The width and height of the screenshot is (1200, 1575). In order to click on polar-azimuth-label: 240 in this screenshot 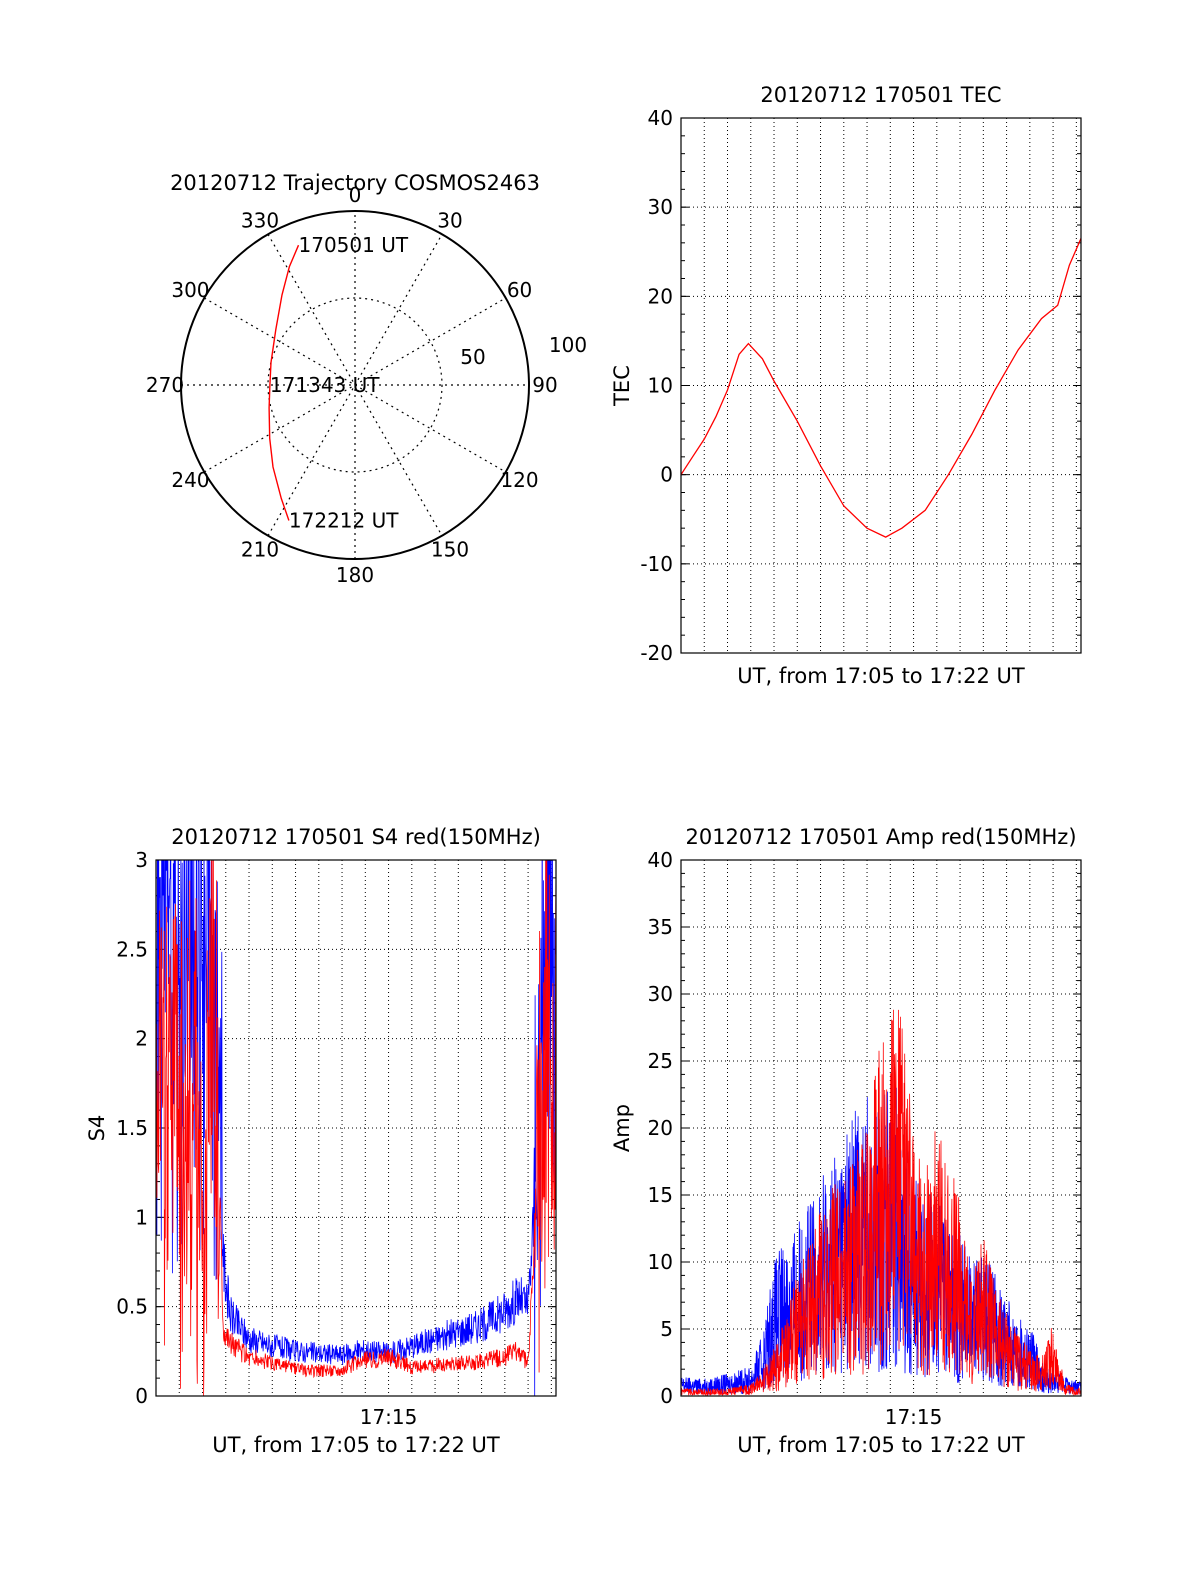, I will do `click(190, 480)`.